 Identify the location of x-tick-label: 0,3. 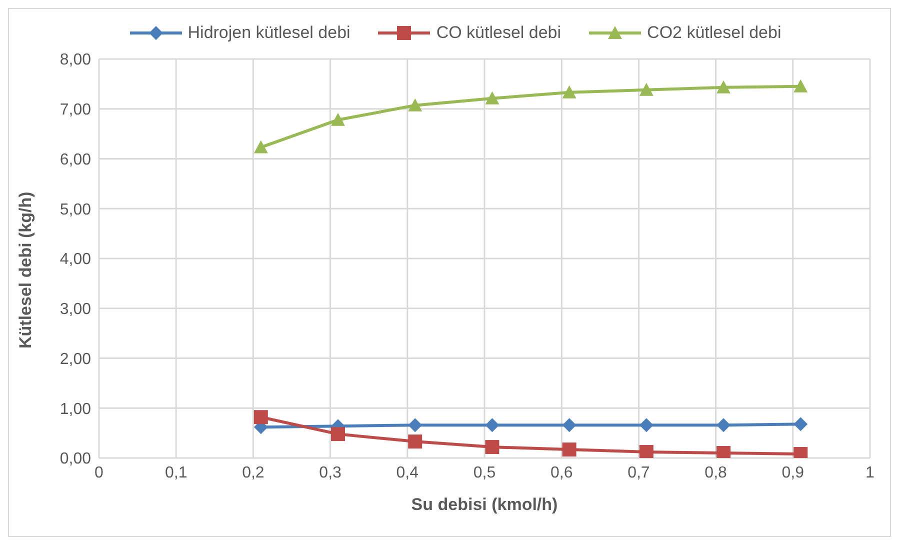
(330, 473).